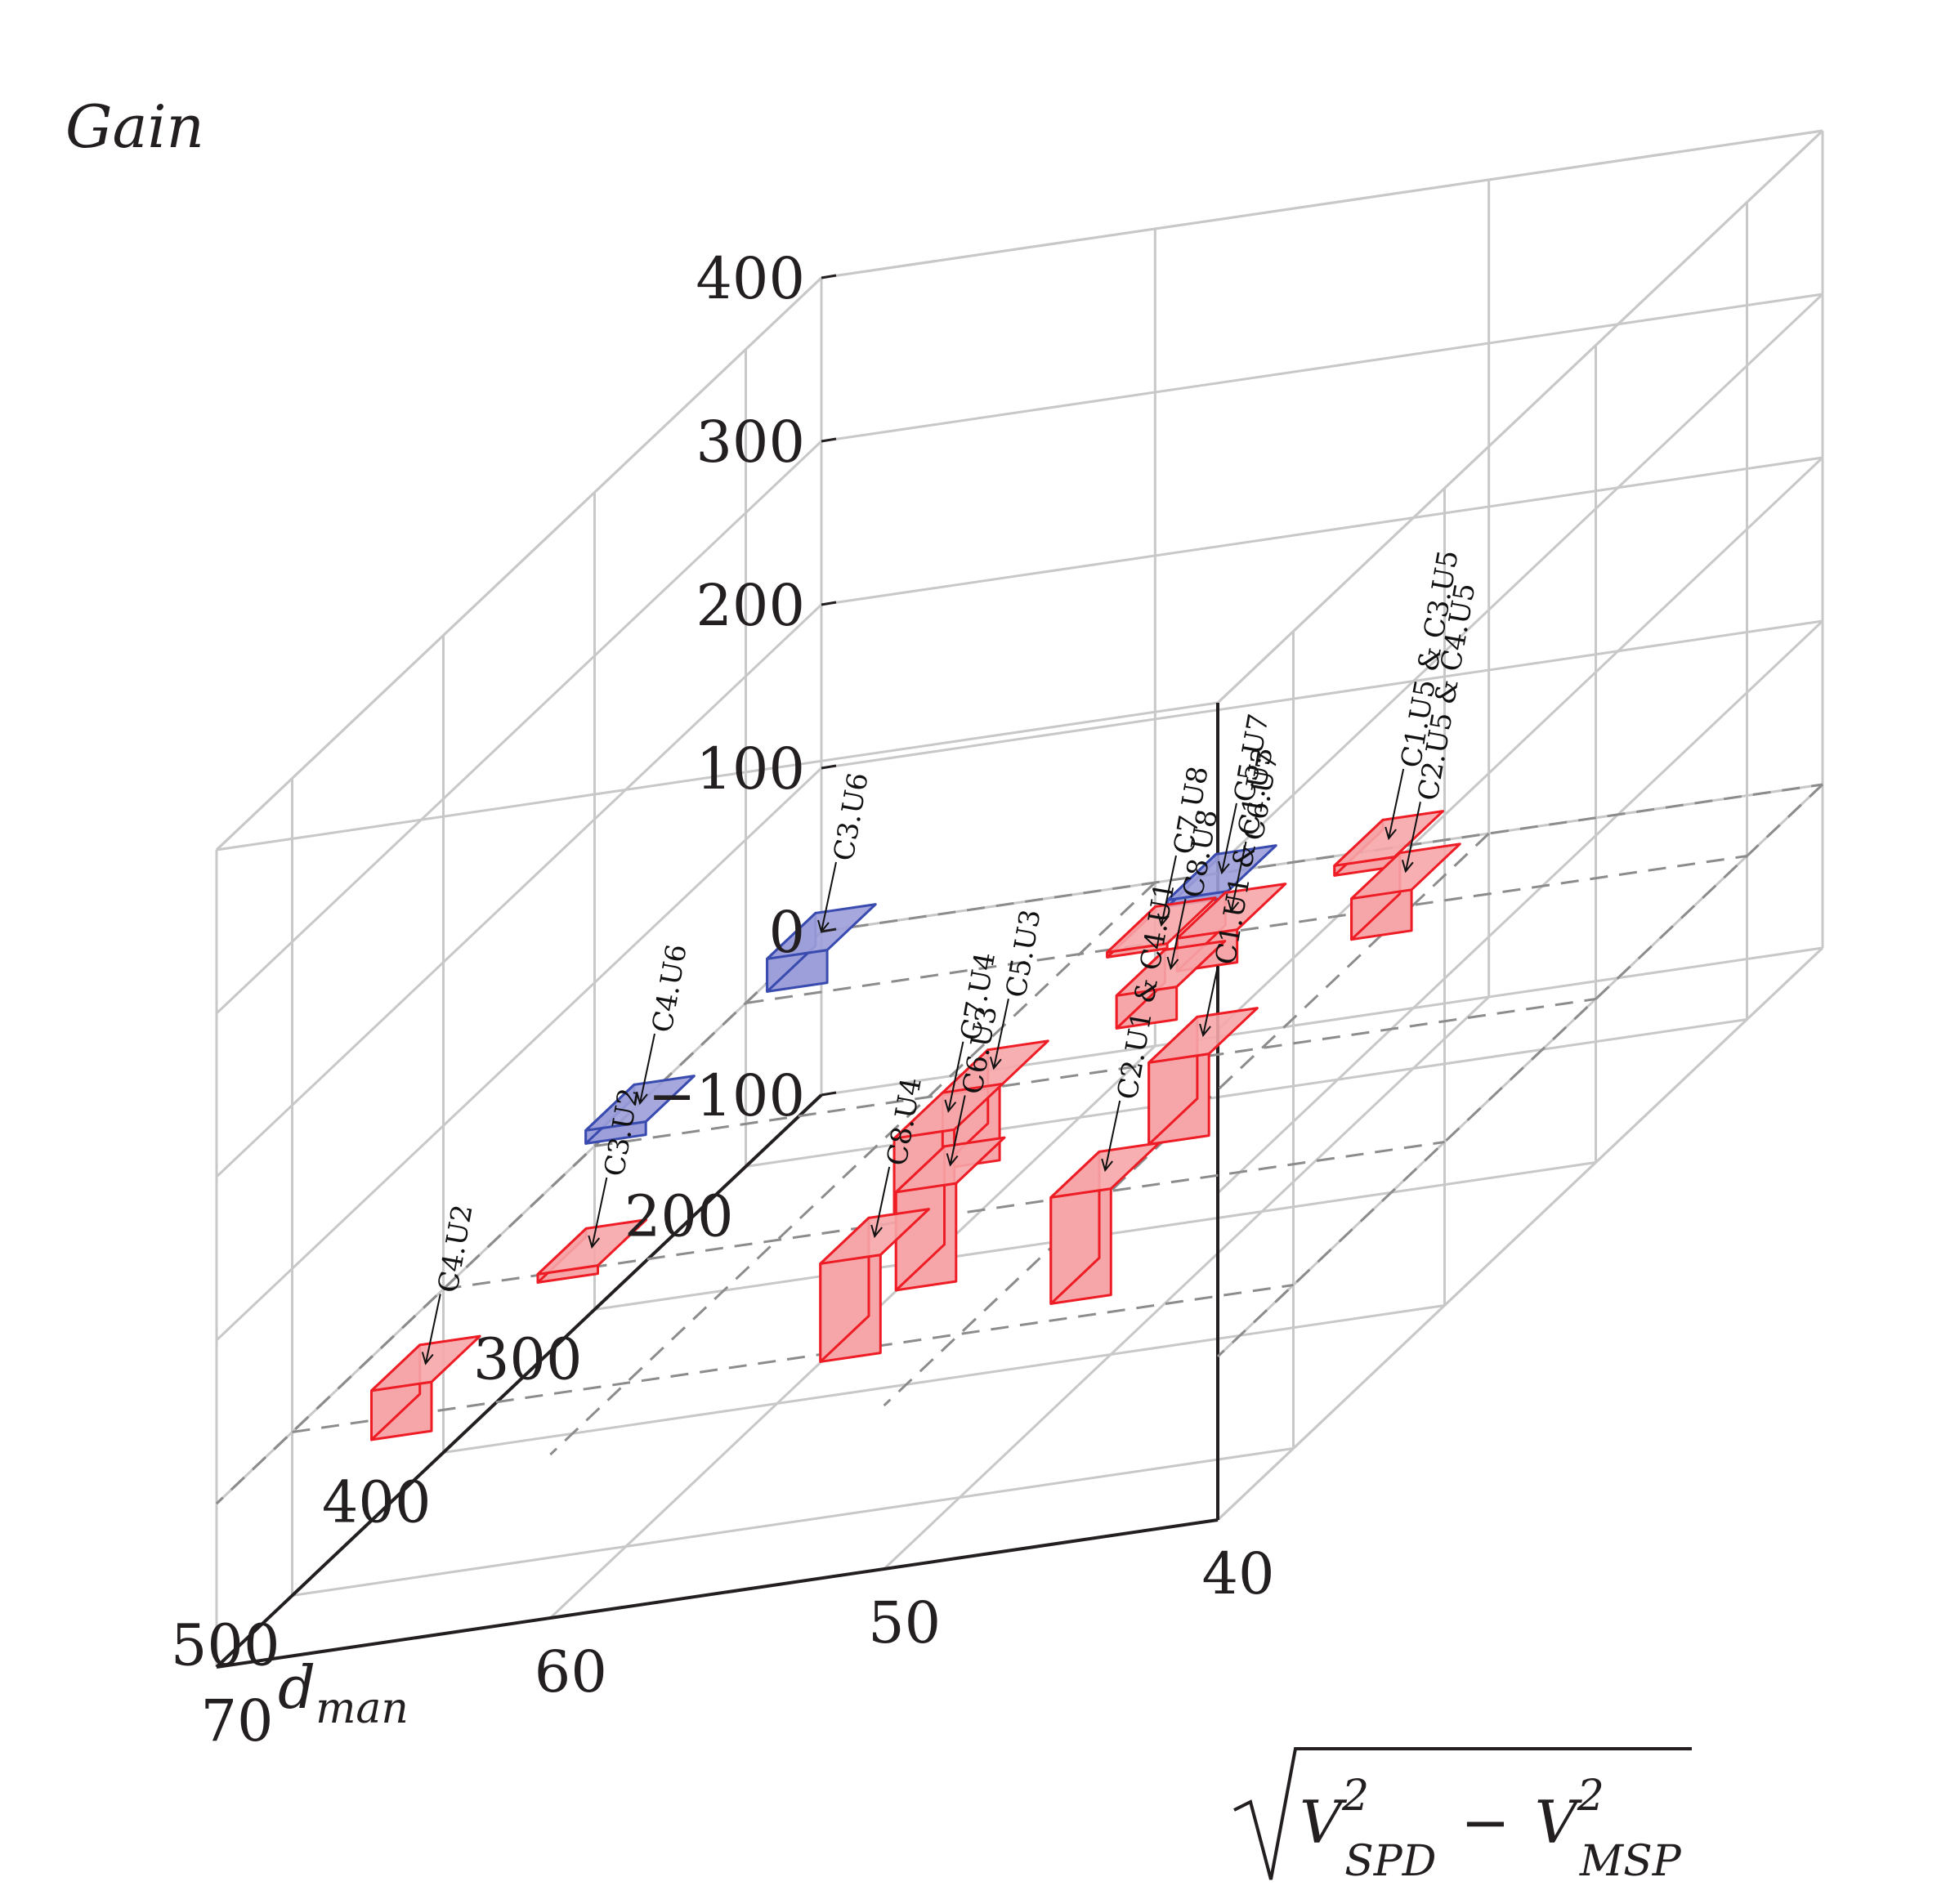 Image resolution: width=1937 pixels, height=1904 pixels. I want to click on y-axis-title-sub: man, so click(362, 1709).